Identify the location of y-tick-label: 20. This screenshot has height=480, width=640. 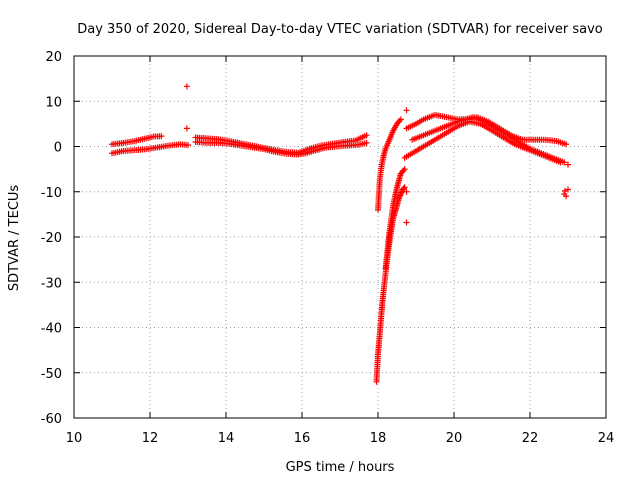
(53, 57).